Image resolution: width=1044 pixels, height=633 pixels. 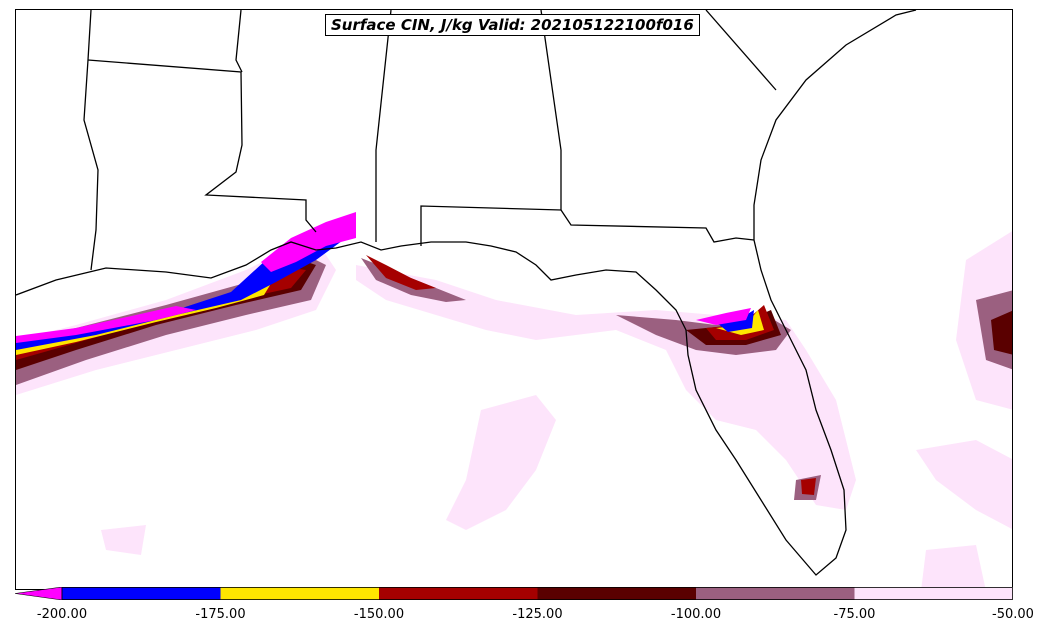 I want to click on colorbar-tick-label: -50.00, so click(x=1013, y=614).